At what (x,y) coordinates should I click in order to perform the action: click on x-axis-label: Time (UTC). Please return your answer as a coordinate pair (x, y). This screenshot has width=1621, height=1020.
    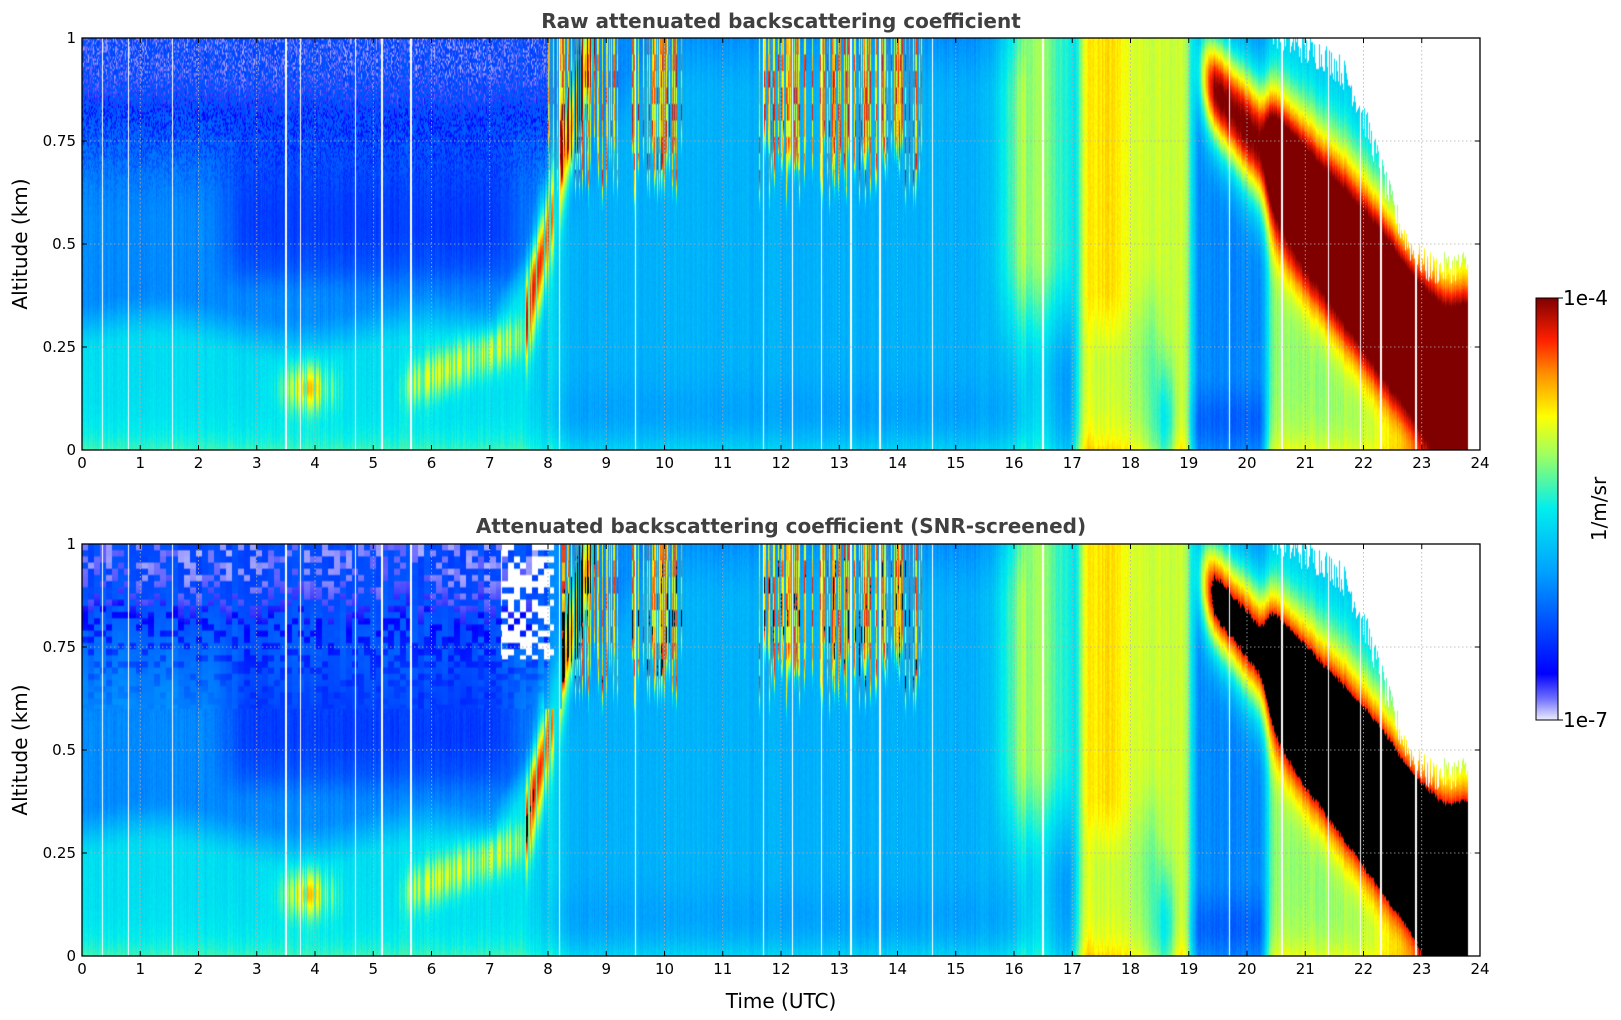
    Looking at the image, I should click on (781, 1001).